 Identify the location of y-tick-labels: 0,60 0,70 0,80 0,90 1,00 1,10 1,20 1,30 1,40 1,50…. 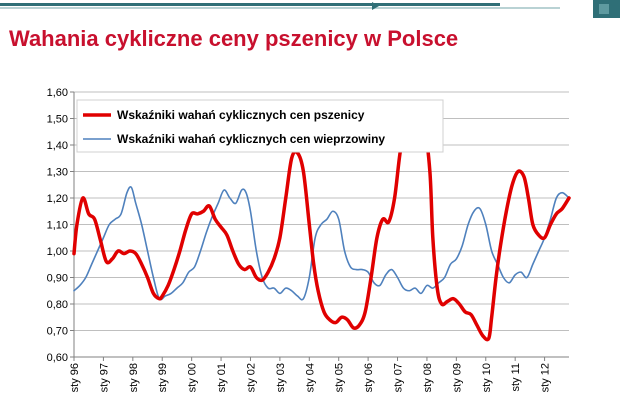
(57, 225).